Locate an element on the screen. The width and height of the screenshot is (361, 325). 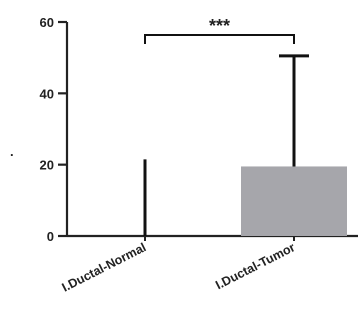
significance-bracket-line is located at coordinates (219, 39).